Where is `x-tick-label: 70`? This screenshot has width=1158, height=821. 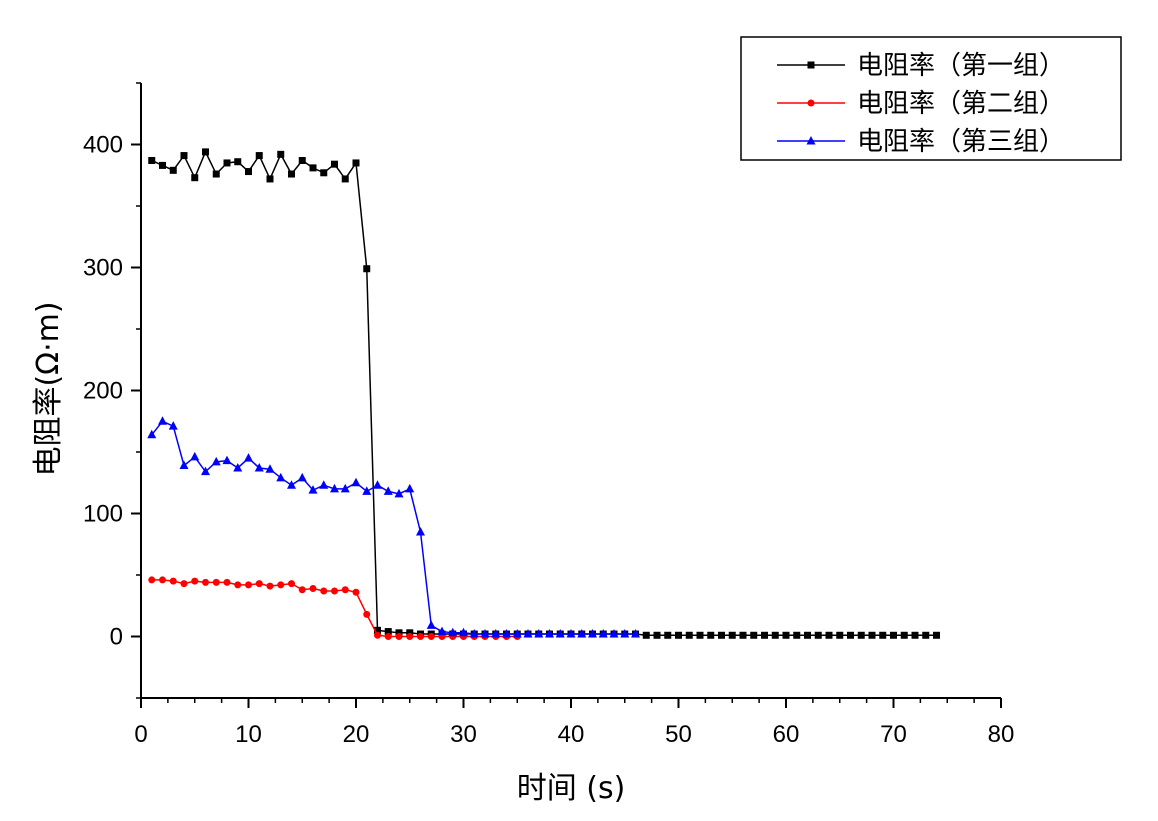
x-tick-label: 70 is located at coordinates (893, 734).